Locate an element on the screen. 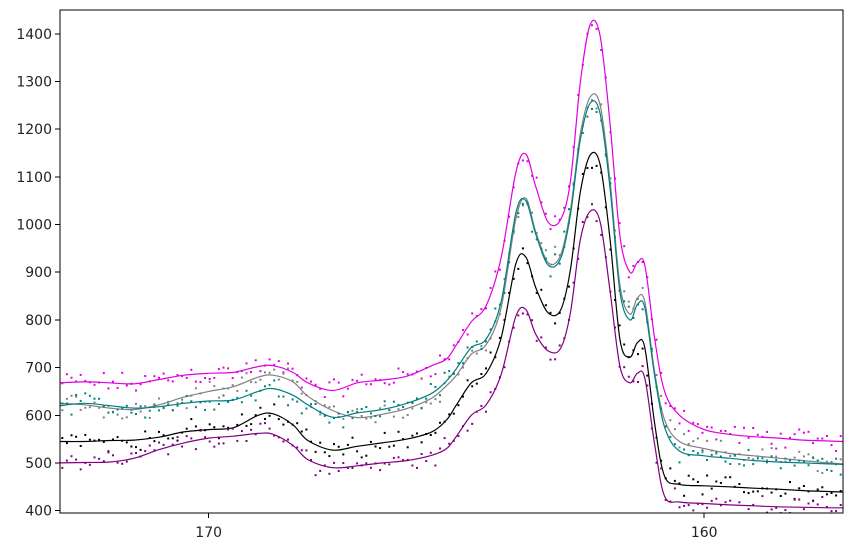  x-tick-label: 160 is located at coordinates (704, 532).